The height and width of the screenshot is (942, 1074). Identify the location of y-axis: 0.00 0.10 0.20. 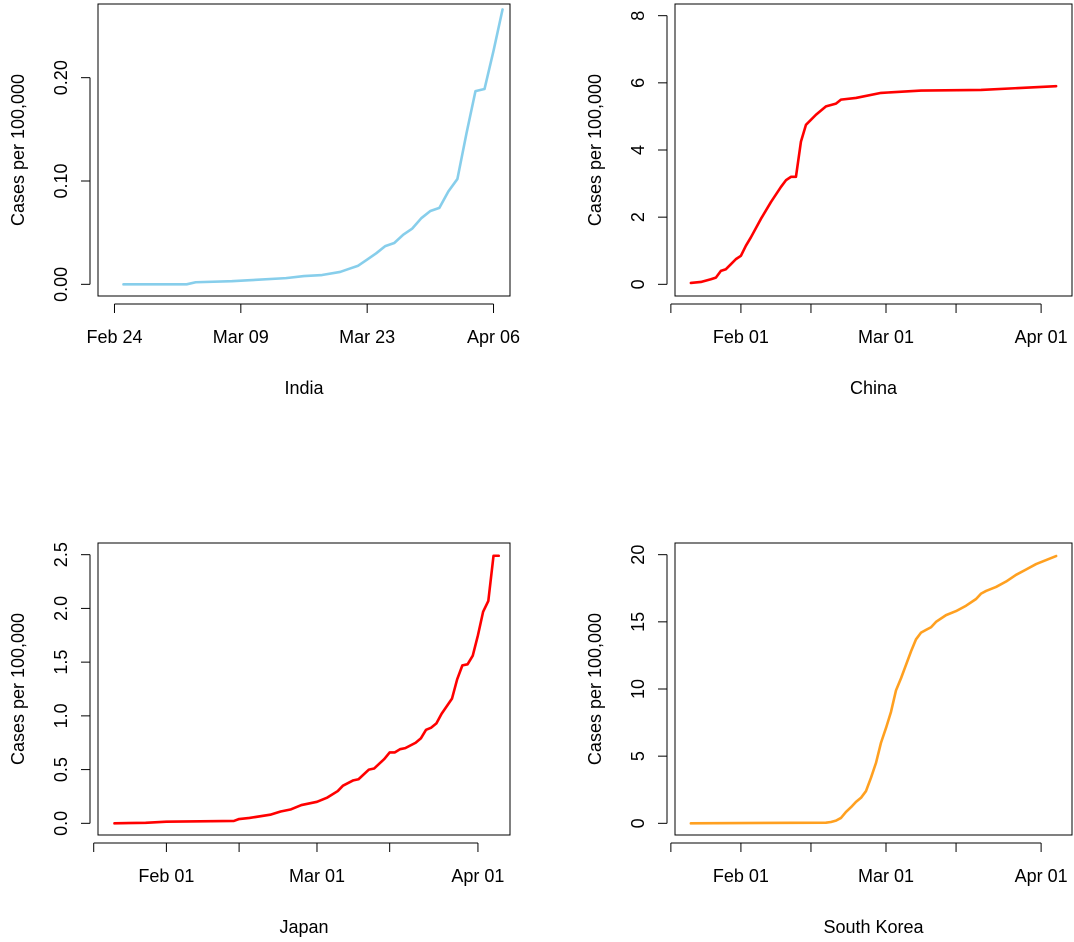
(71, 181).